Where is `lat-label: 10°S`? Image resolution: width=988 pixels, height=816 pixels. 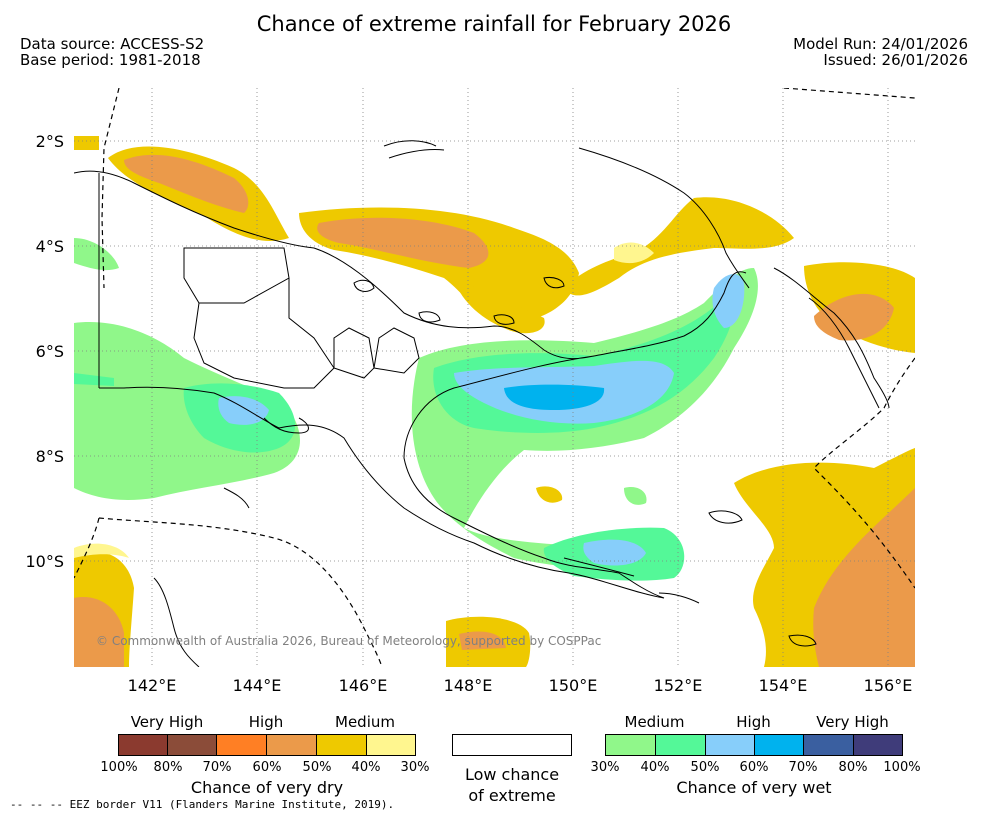
lat-label: 10°S is located at coordinates (44, 561).